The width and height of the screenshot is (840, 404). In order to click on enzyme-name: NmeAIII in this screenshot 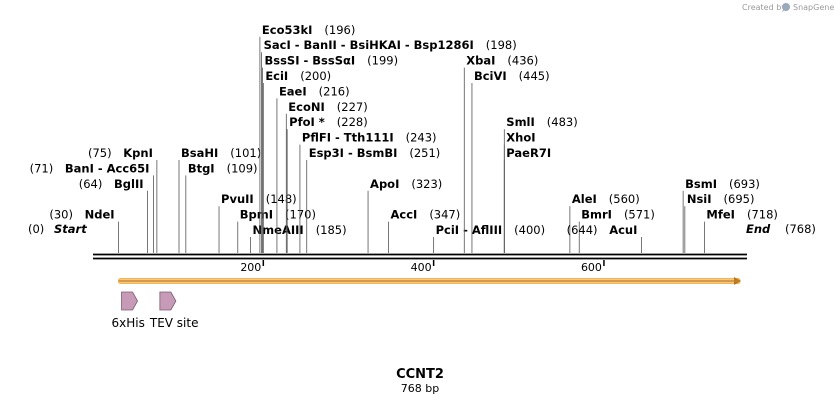, I will do `click(278, 230)`.